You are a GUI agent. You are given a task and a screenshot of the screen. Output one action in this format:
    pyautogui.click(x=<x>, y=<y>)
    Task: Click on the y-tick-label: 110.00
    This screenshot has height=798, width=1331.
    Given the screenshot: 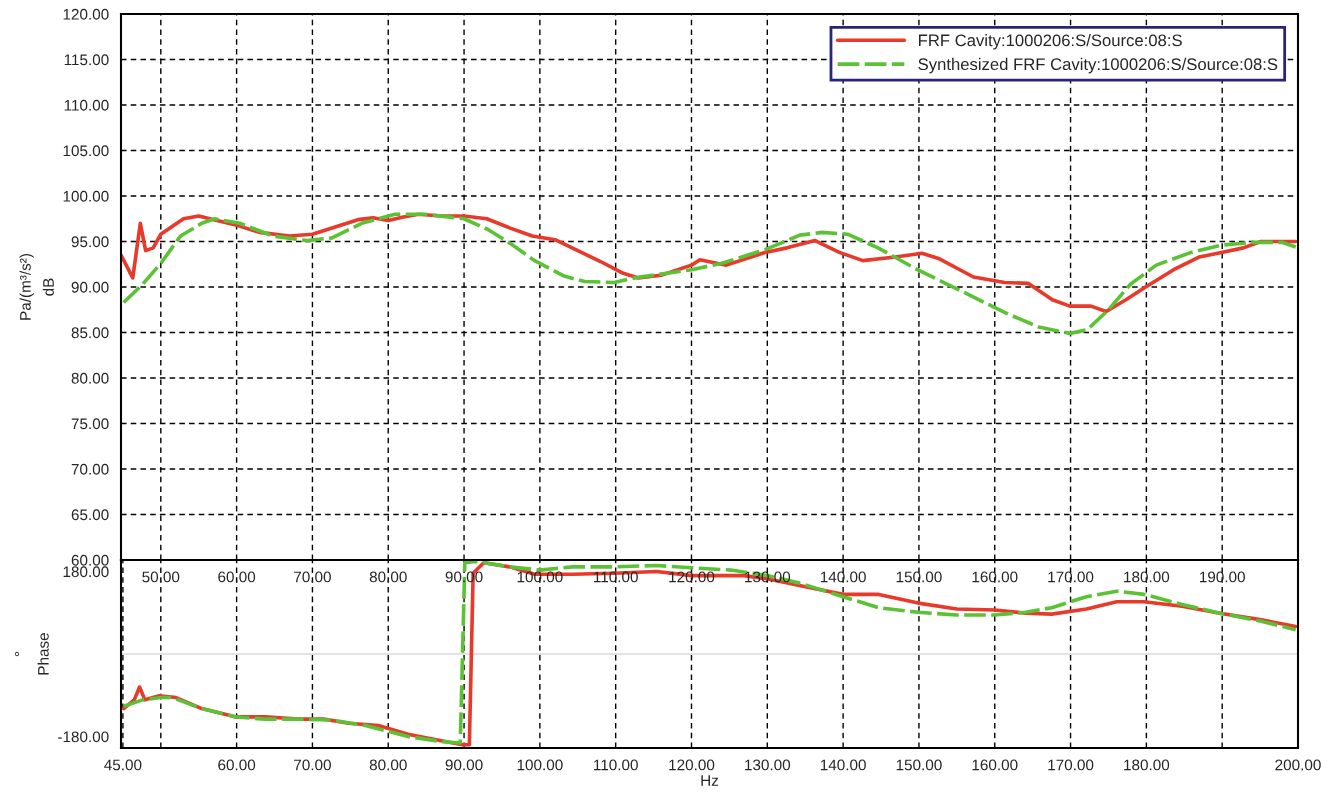 What is the action you would take?
    pyautogui.click(x=86, y=105)
    